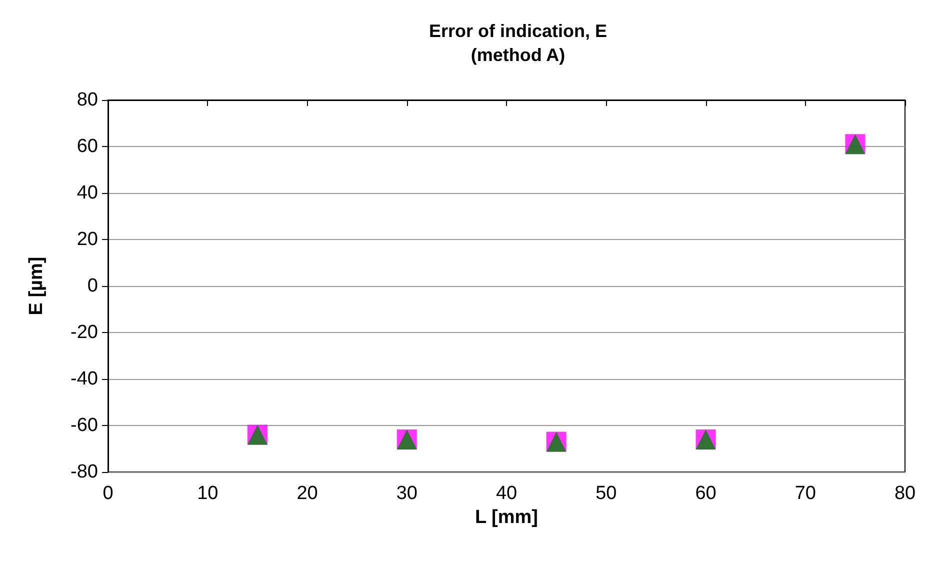 Image resolution: width=933 pixels, height=566 pixels. I want to click on y-tick-label: -20, so click(84, 332).